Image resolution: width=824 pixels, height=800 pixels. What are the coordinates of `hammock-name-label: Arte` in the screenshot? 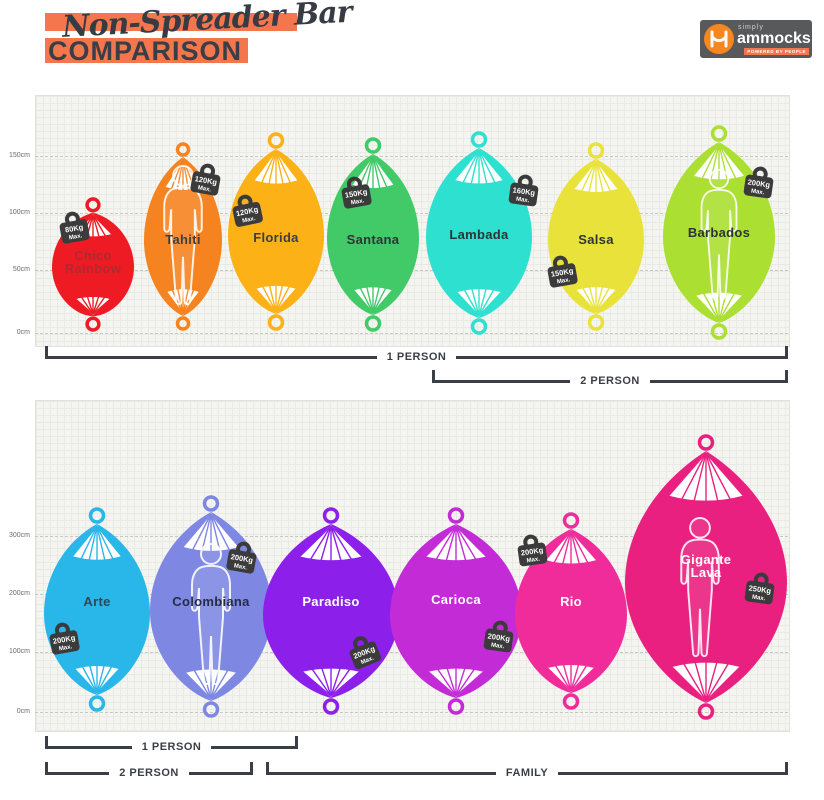 It's located at (97, 601).